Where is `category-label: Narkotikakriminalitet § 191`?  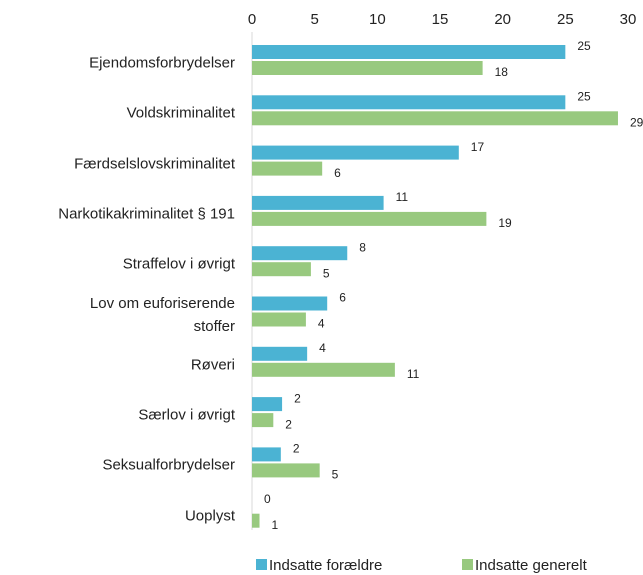 category-label: Narkotikakriminalitet § 191 is located at coordinates (146, 214).